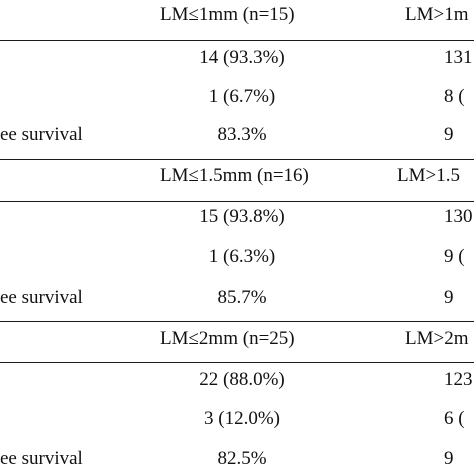 The width and height of the screenshot is (474, 474). I want to click on section-2-header-col2: LM>1.5, so click(428, 175).